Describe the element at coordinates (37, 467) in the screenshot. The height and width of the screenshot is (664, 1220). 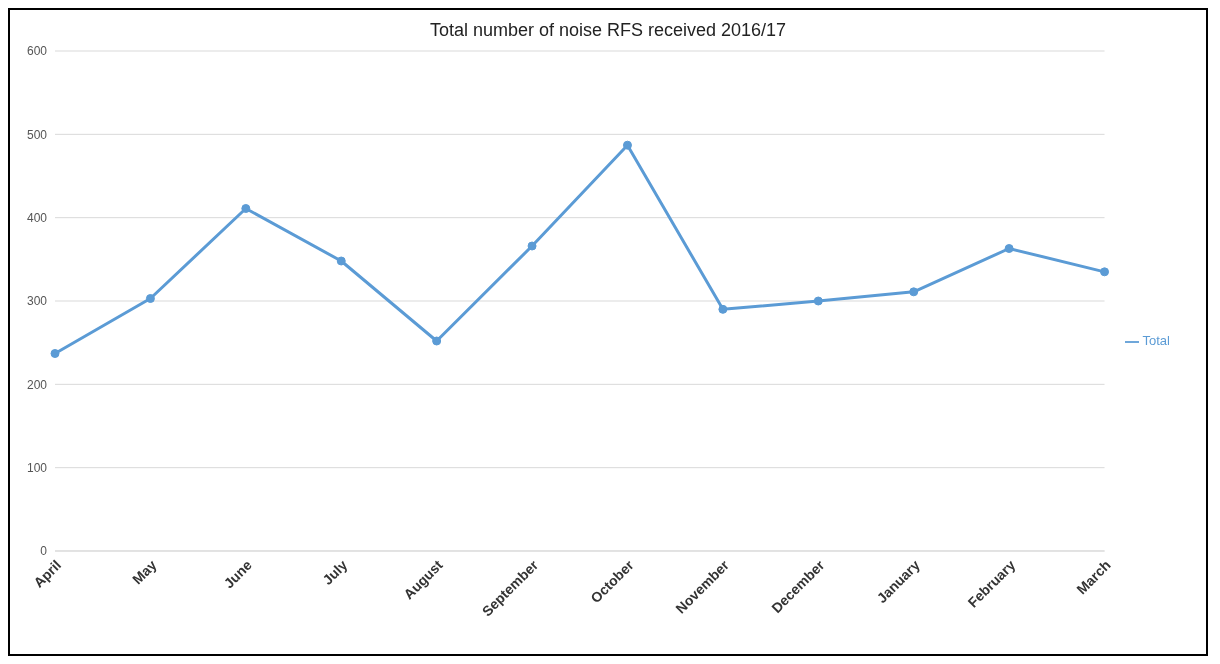
I see `y-tick-label: 100` at that location.